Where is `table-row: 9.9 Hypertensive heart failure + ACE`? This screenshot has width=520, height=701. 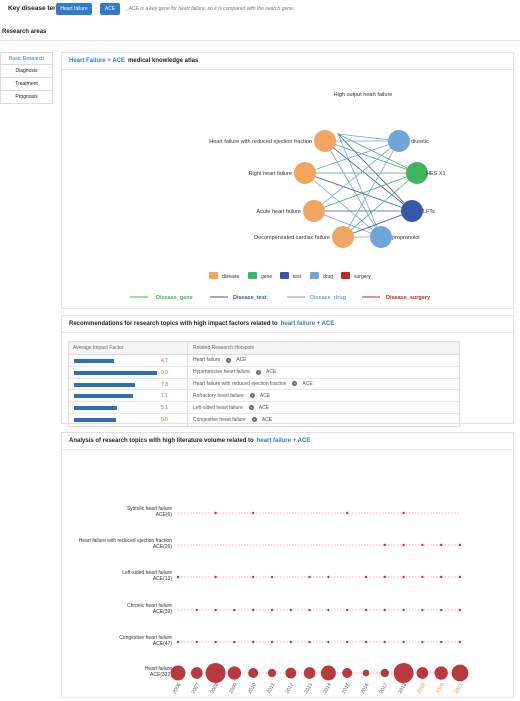 table-row: 9.9 Hypertensive heart failure + ACE is located at coordinates (264, 372).